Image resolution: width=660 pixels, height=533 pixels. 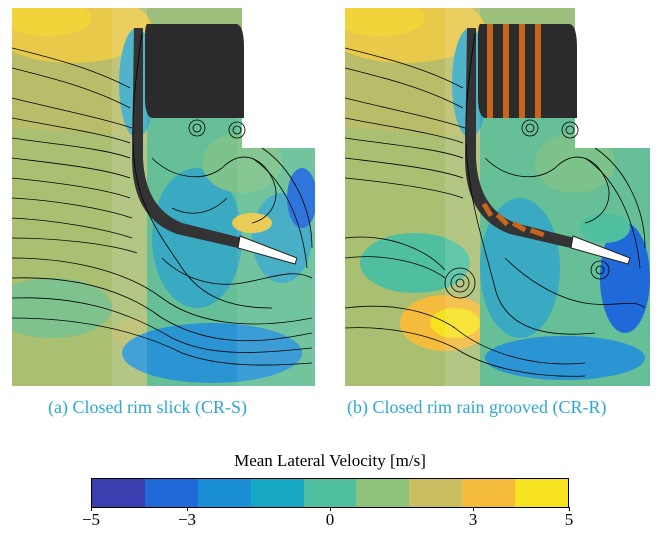 What do you see at coordinates (187, 519) in the screenshot?
I see `colorbar-tick-label: −3` at bounding box center [187, 519].